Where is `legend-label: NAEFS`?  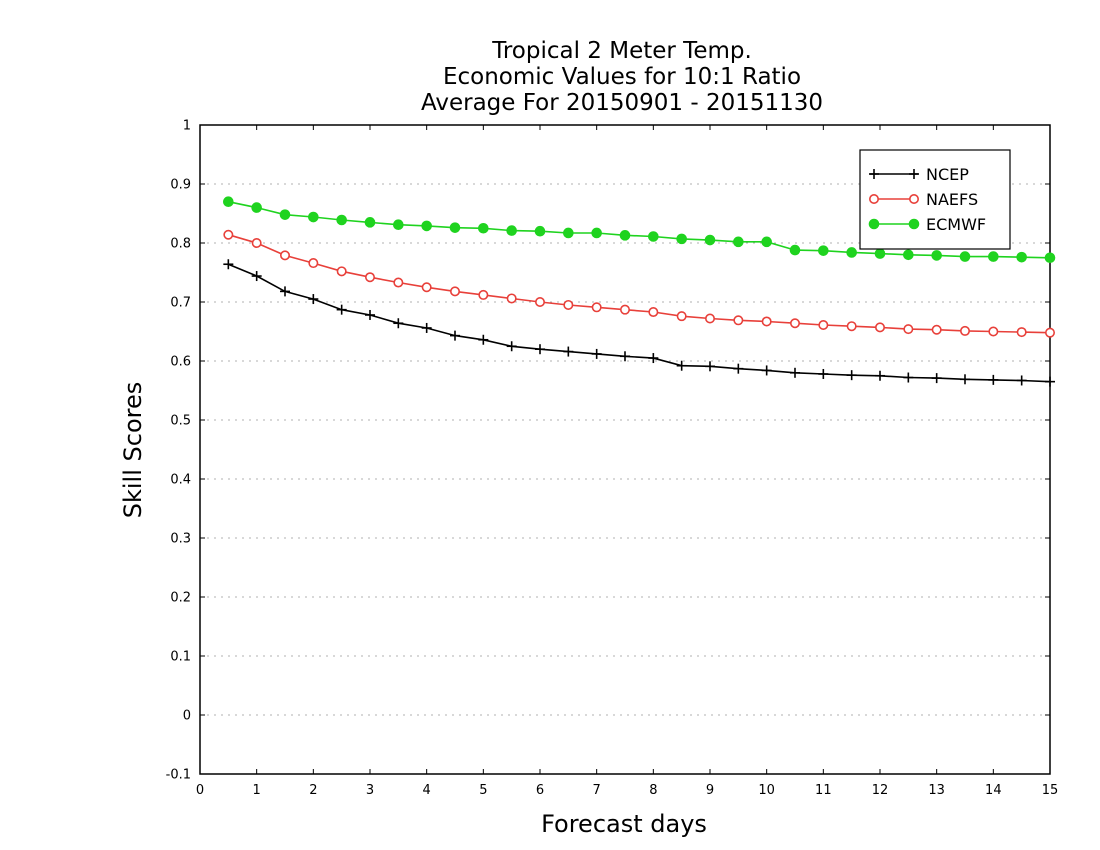
legend-label: NAEFS is located at coordinates (952, 199).